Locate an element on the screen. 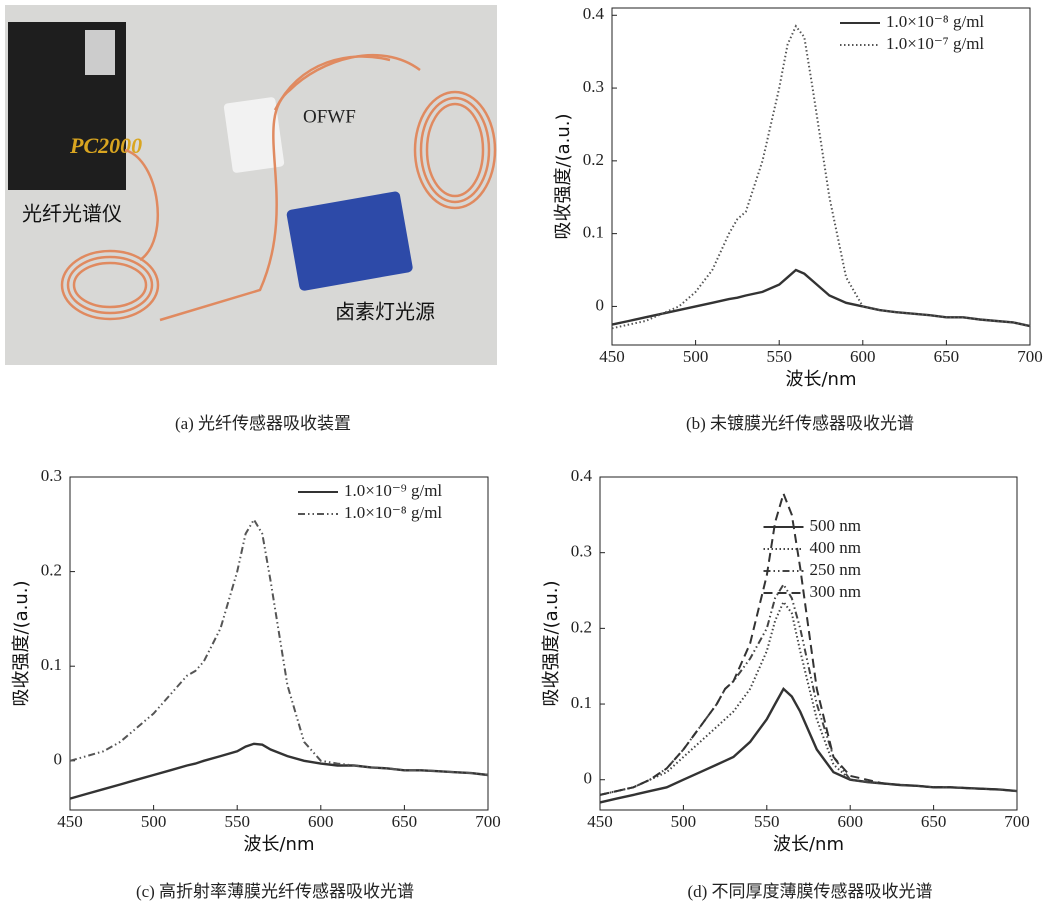  ofwf-module is located at coordinates (254, 135).